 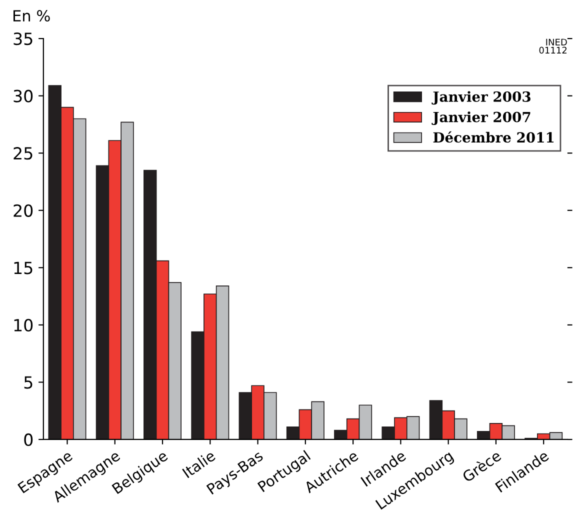 I want to click on annotation: INED 01112, so click(x=553, y=46).